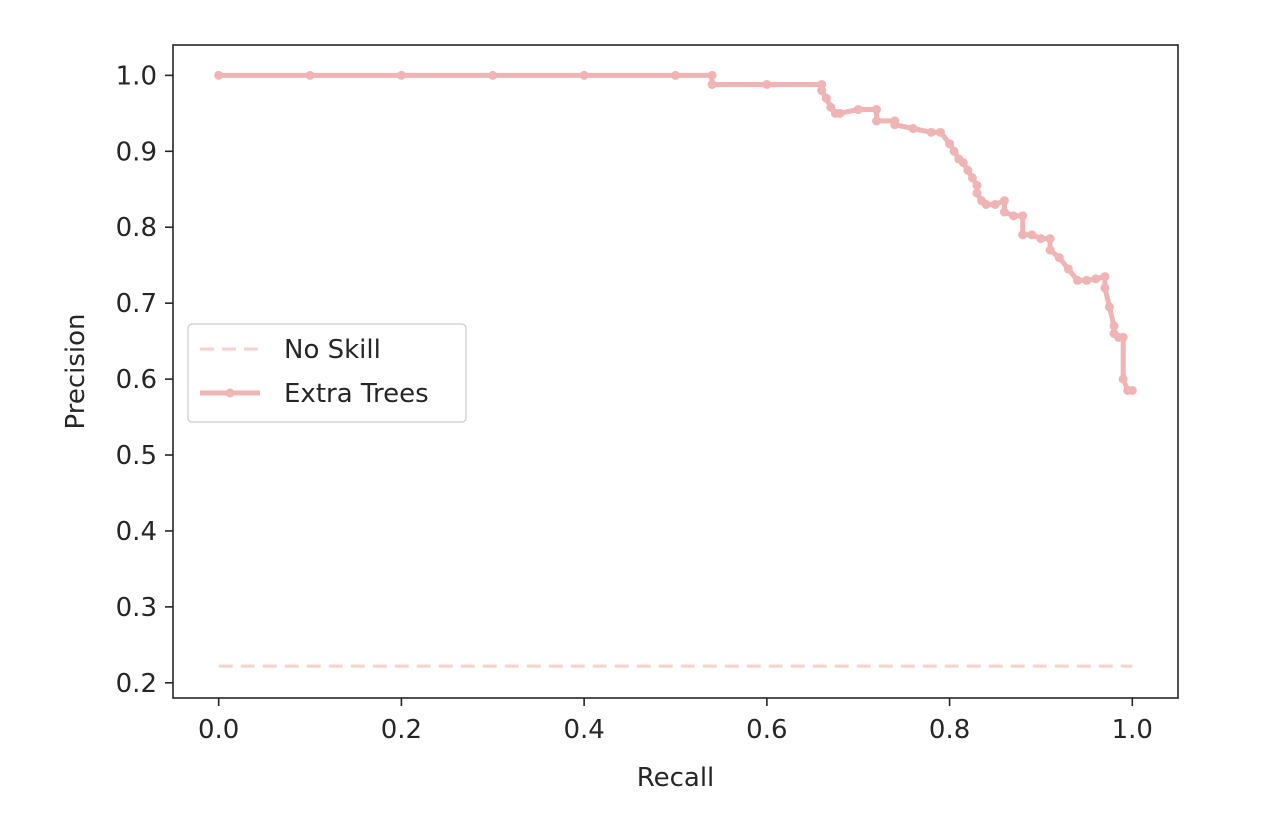  I want to click on legend-marker-extra-trees, so click(230, 393).